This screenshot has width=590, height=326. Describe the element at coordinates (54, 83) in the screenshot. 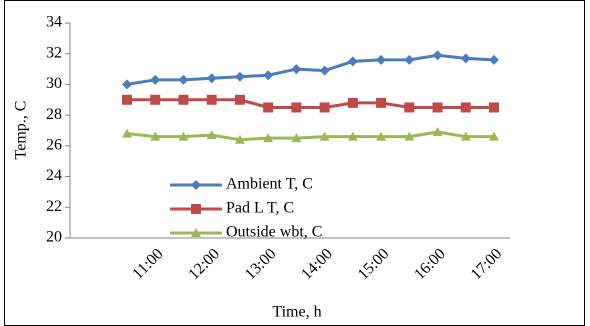

I see `y-tick-label: 30` at that location.